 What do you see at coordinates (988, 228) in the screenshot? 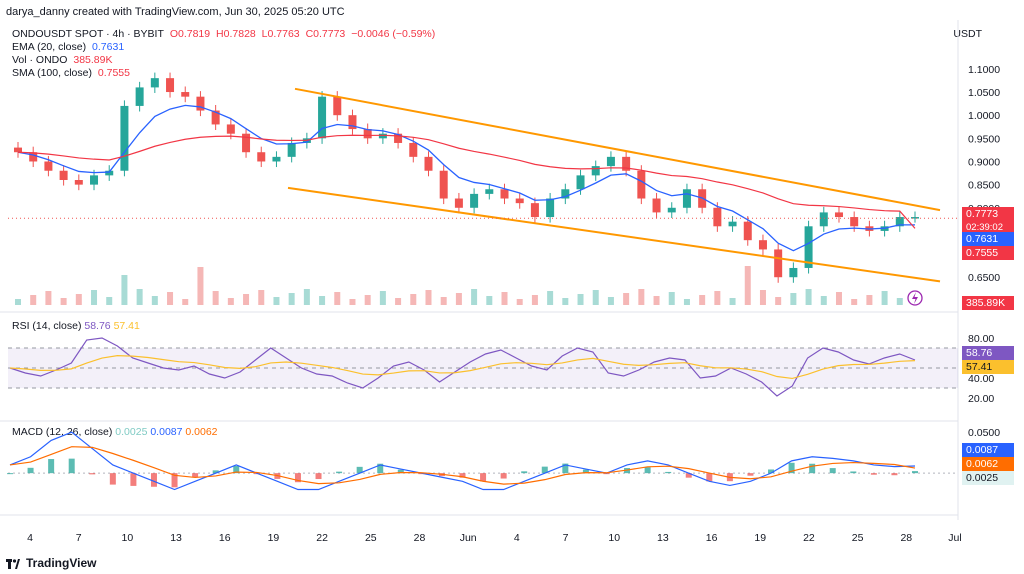
I see `countdown-tag: 02:39:02` at bounding box center [988, 228].